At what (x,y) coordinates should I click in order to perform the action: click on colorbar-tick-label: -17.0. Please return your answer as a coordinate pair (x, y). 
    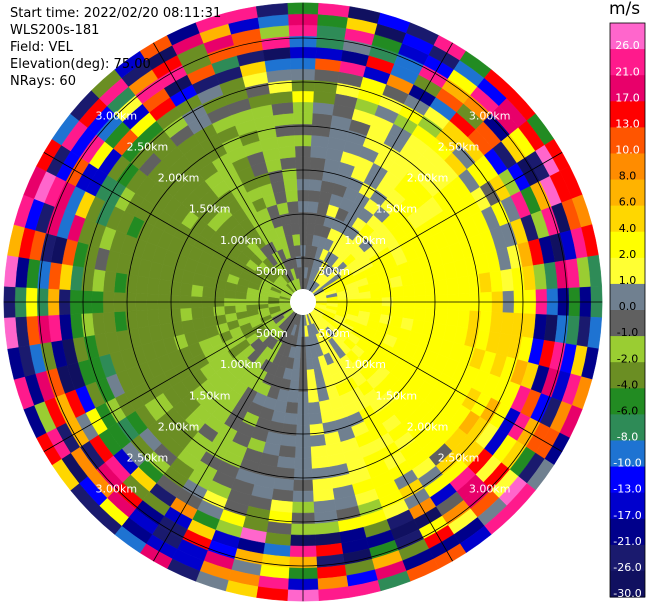
    Looking at the image, I should click on (627, 515).